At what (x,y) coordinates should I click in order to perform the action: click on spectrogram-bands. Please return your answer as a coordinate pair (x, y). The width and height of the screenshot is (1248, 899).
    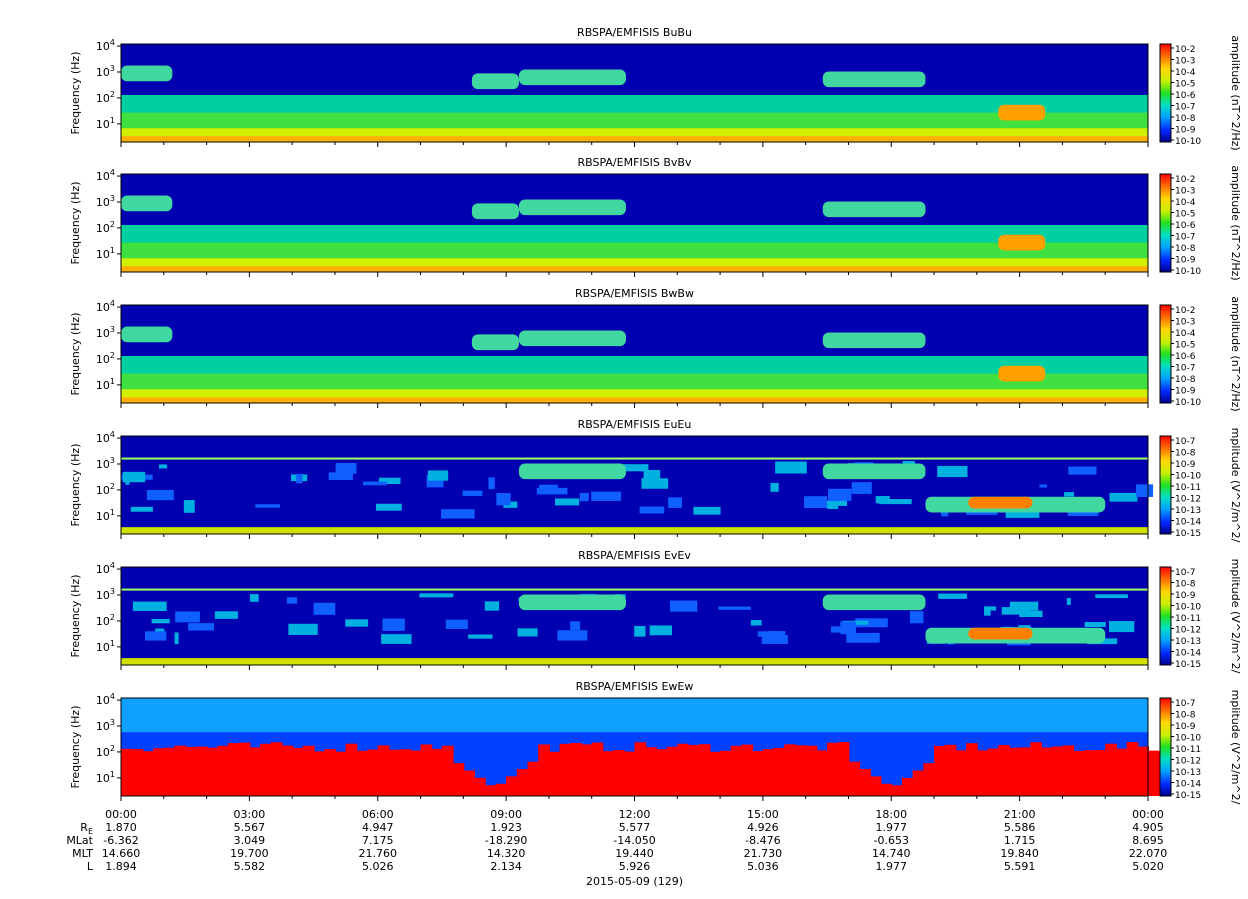
    Looking at the image, I should click on (634, 233).